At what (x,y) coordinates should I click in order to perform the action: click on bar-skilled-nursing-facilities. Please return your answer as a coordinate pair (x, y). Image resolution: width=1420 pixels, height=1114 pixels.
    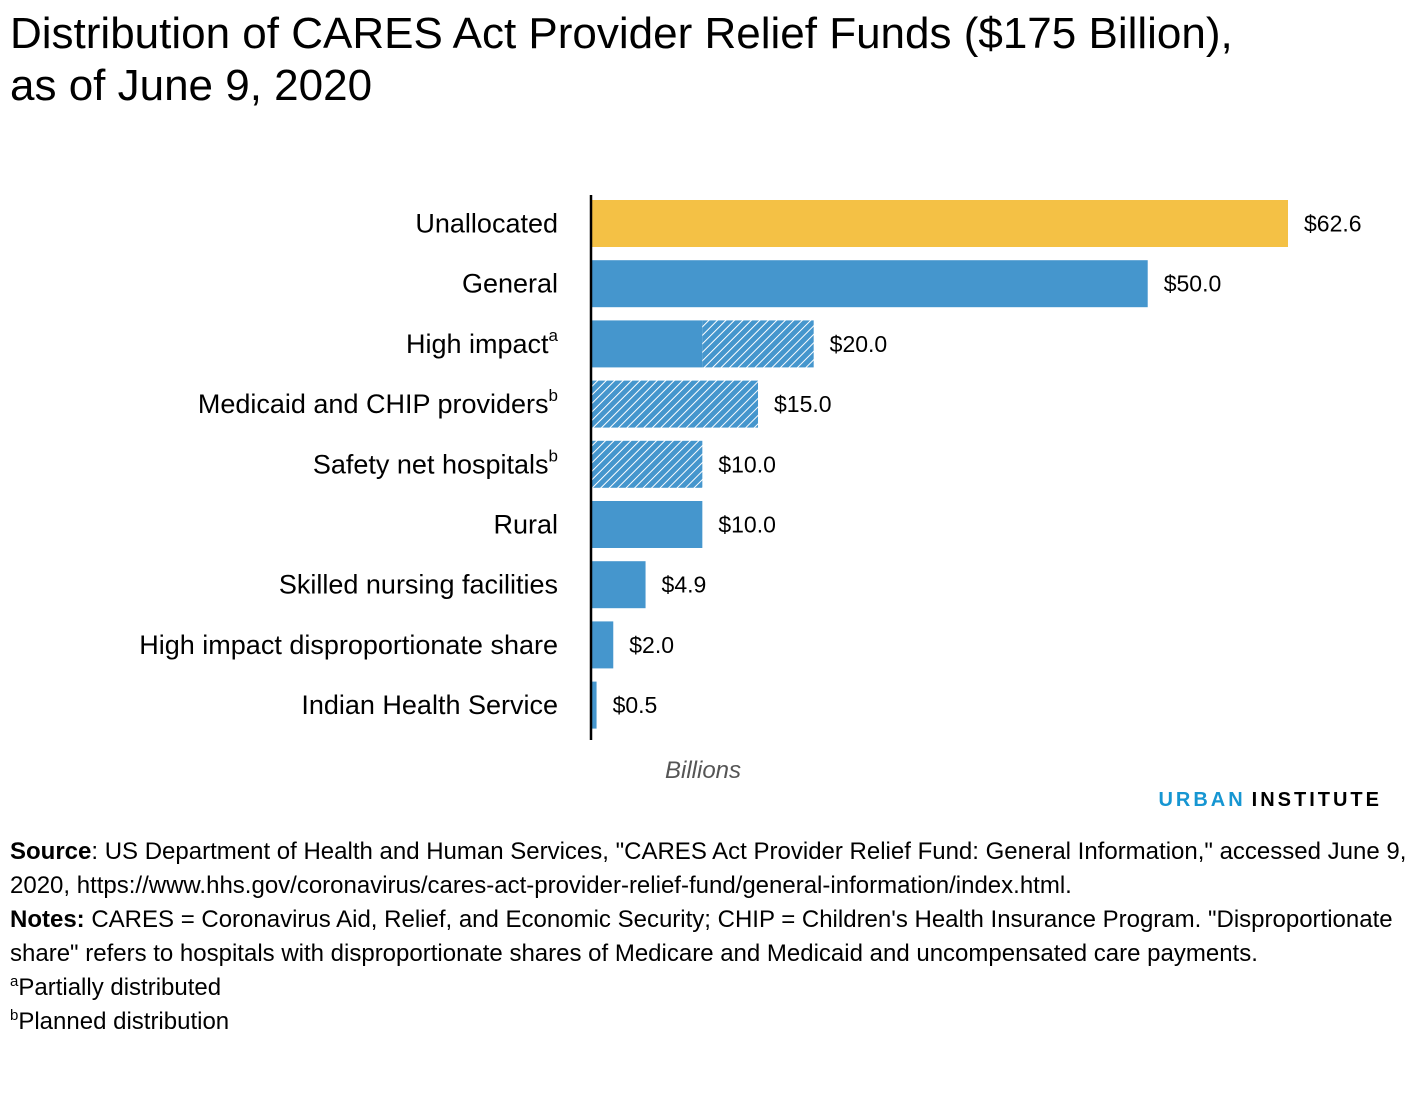
    Looking at the image, I should click on (618, 585).